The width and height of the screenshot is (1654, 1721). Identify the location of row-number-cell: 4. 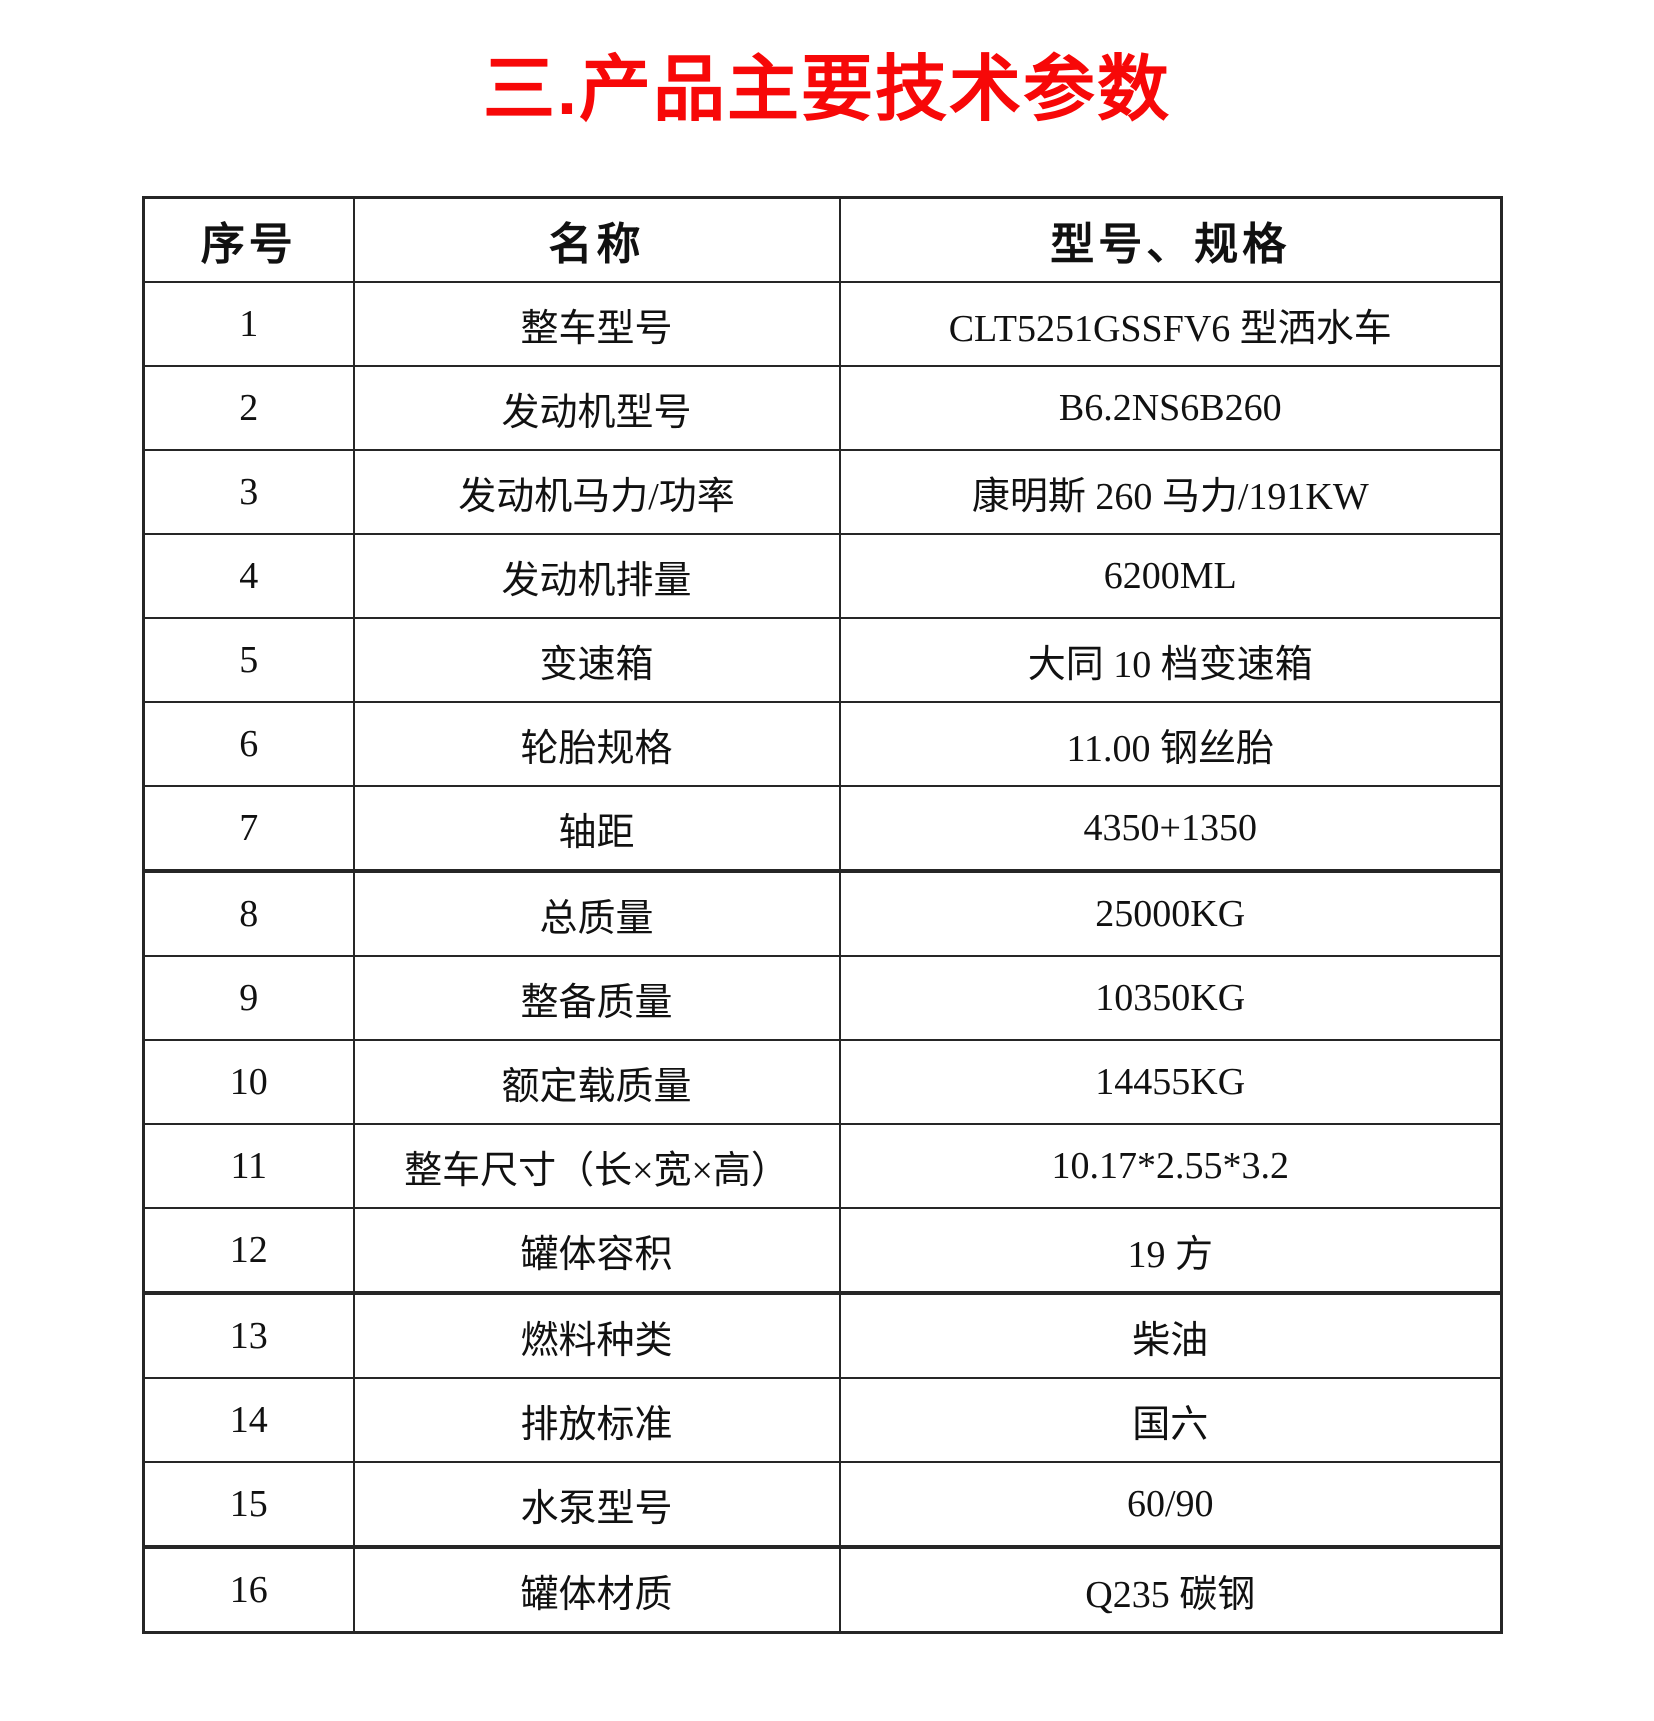
(248, 576).